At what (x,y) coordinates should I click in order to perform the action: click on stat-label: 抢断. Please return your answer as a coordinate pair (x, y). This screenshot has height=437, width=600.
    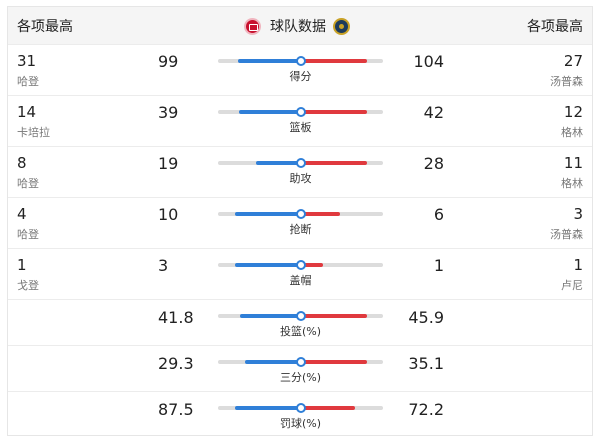
    Looking at the image, I should click on (300, 229).